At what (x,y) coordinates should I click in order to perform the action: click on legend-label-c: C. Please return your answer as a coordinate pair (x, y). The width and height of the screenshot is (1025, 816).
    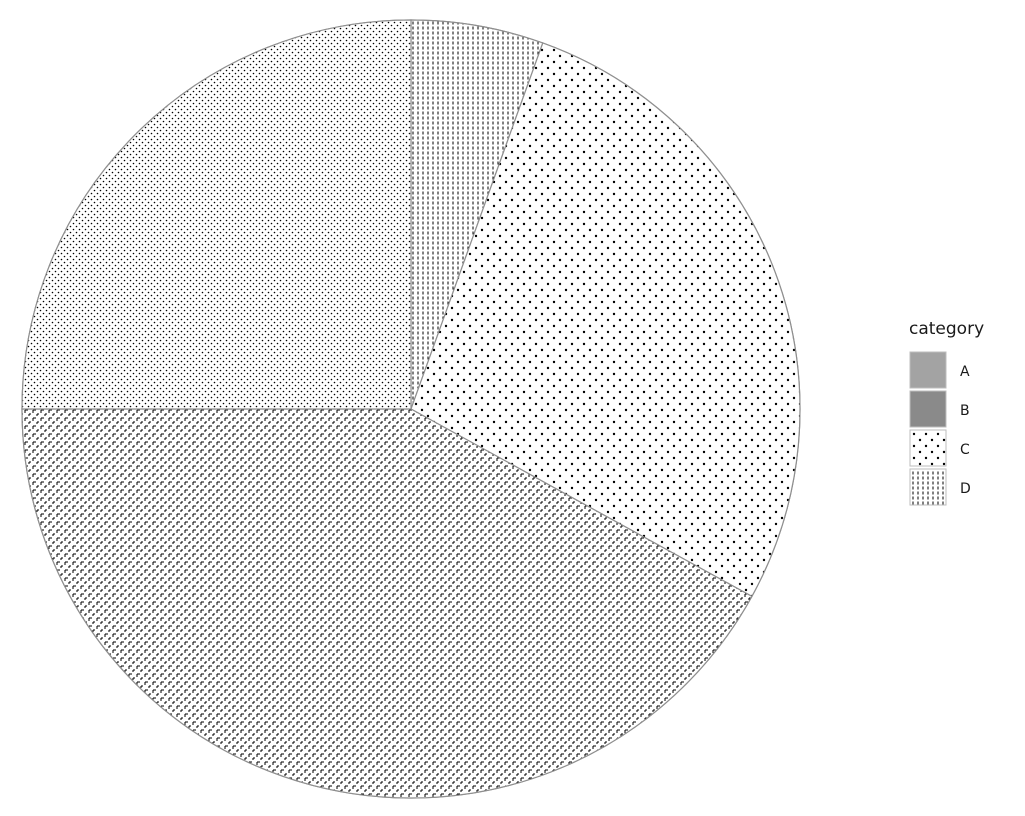
    Looking at the image, I should click on (965, 450).